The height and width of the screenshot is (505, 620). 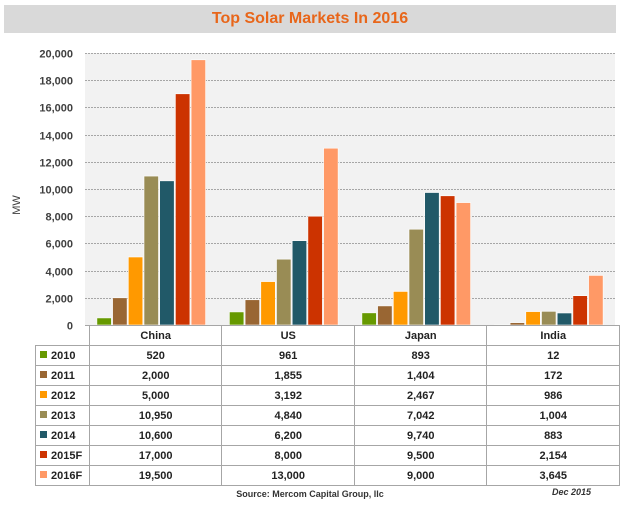 I want to click on table-row: 2014 10,600 6,200 9,740 883, so click(x=327, y=435).